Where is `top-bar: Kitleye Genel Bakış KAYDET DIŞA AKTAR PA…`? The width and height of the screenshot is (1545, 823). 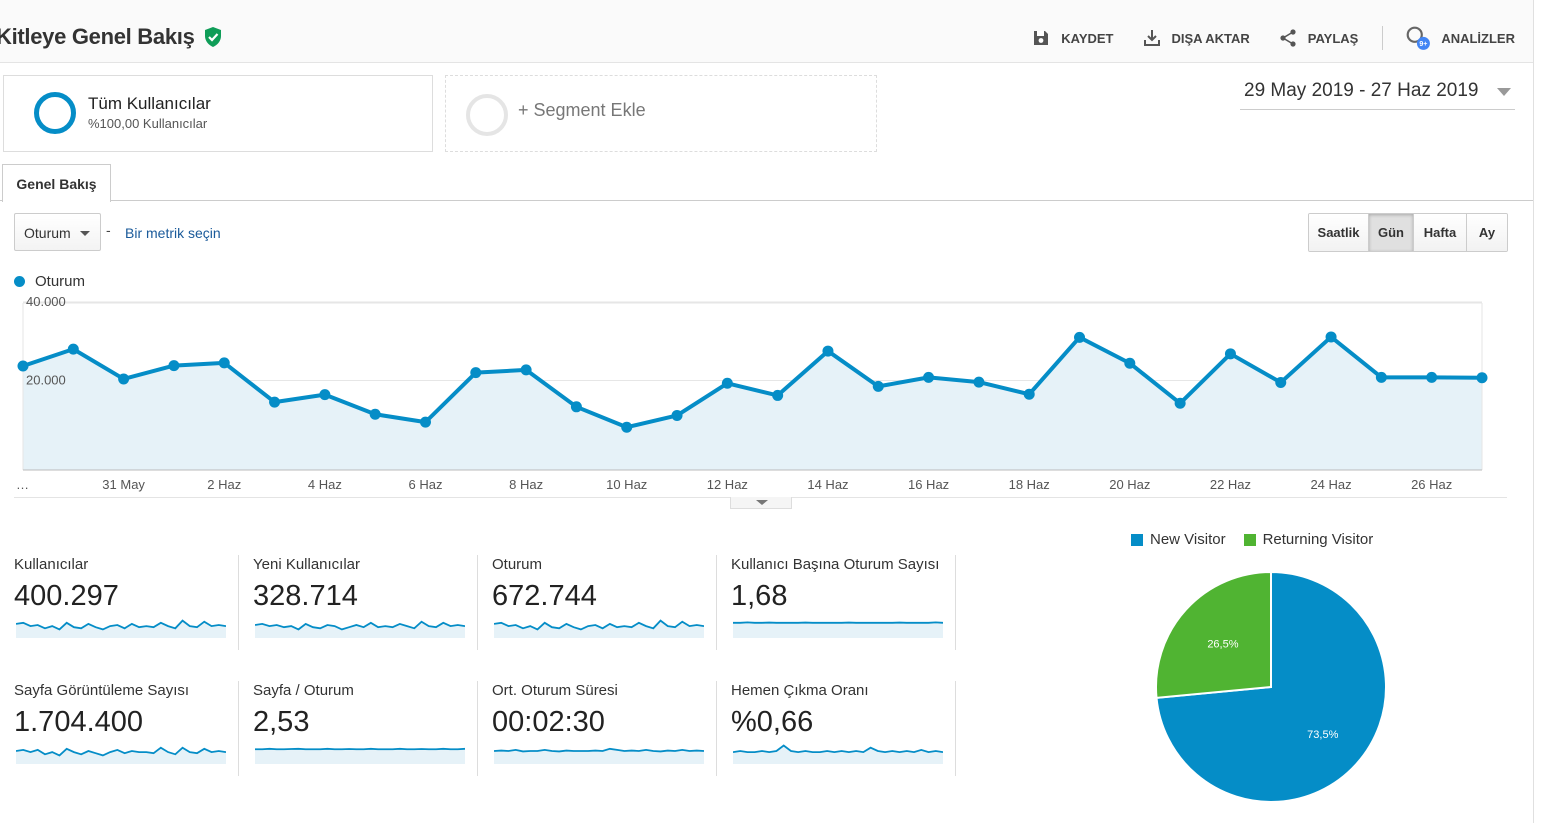 top-bar: Kitleye Genel Bakış KAYDET DIŞA AKTAR PA… is located at coordinates (766, 31).